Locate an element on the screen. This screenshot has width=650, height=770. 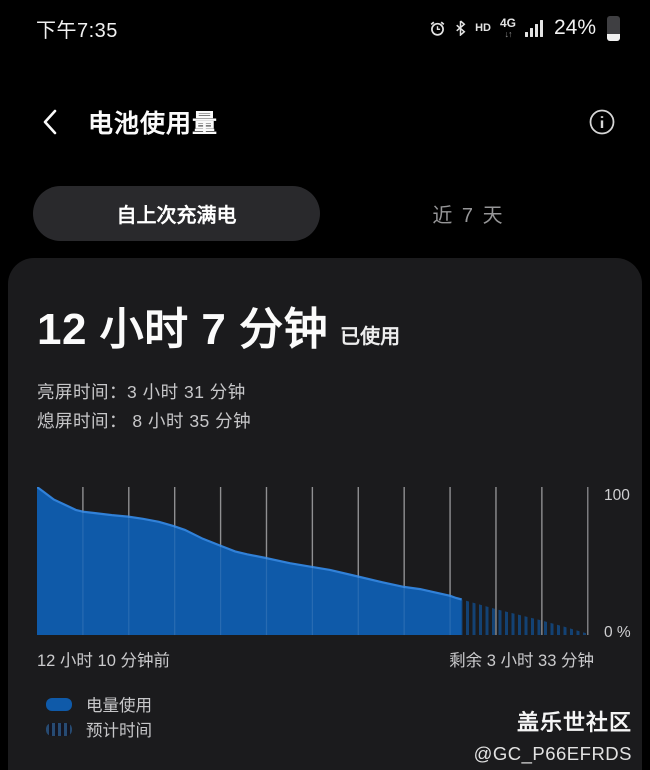
legend-label-estimate: 预计时间 is located at coordinates (119, 731).